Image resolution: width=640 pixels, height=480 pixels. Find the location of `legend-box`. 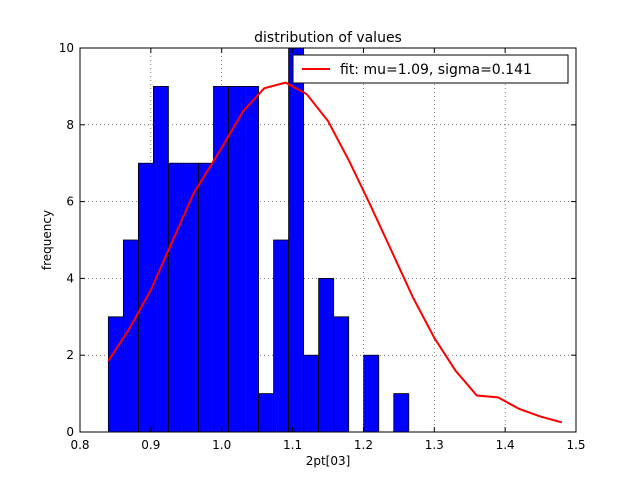

legend-box is located at coordinates (430, 69).